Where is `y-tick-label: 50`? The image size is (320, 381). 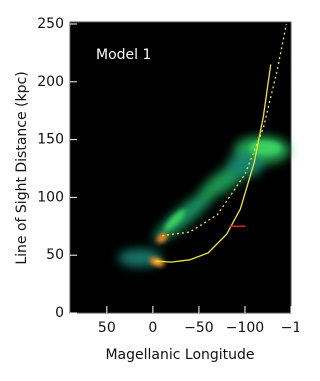
y-tick-label: 50 is located at coordinates (55, 255).